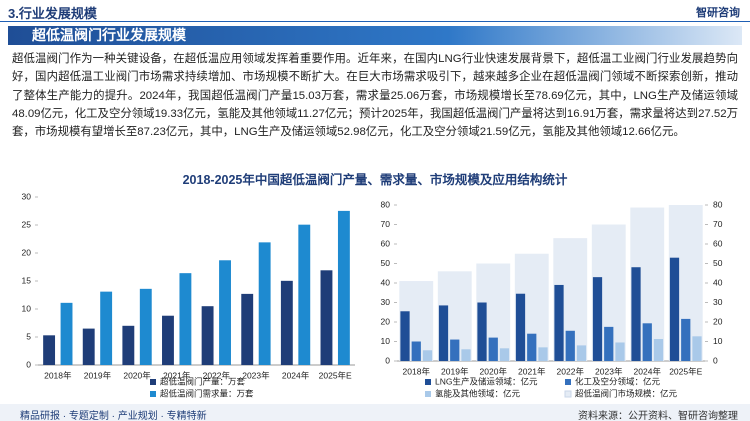 This screenshot has height=421, width=750. What do you see at coordinates (386, 263) in the screenshot?
I see `y-tick-label: 50` at bounding box center [386, 263].